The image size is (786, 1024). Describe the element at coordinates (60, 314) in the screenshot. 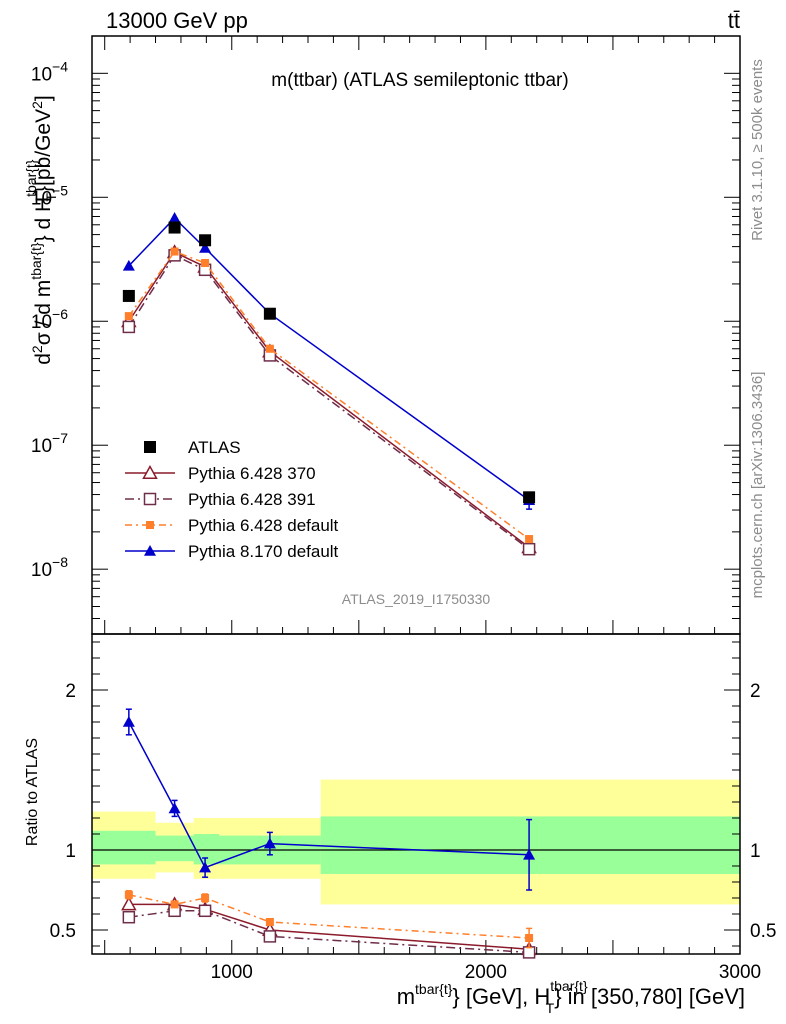

I see `y-tick-exponent: −6` at that location.